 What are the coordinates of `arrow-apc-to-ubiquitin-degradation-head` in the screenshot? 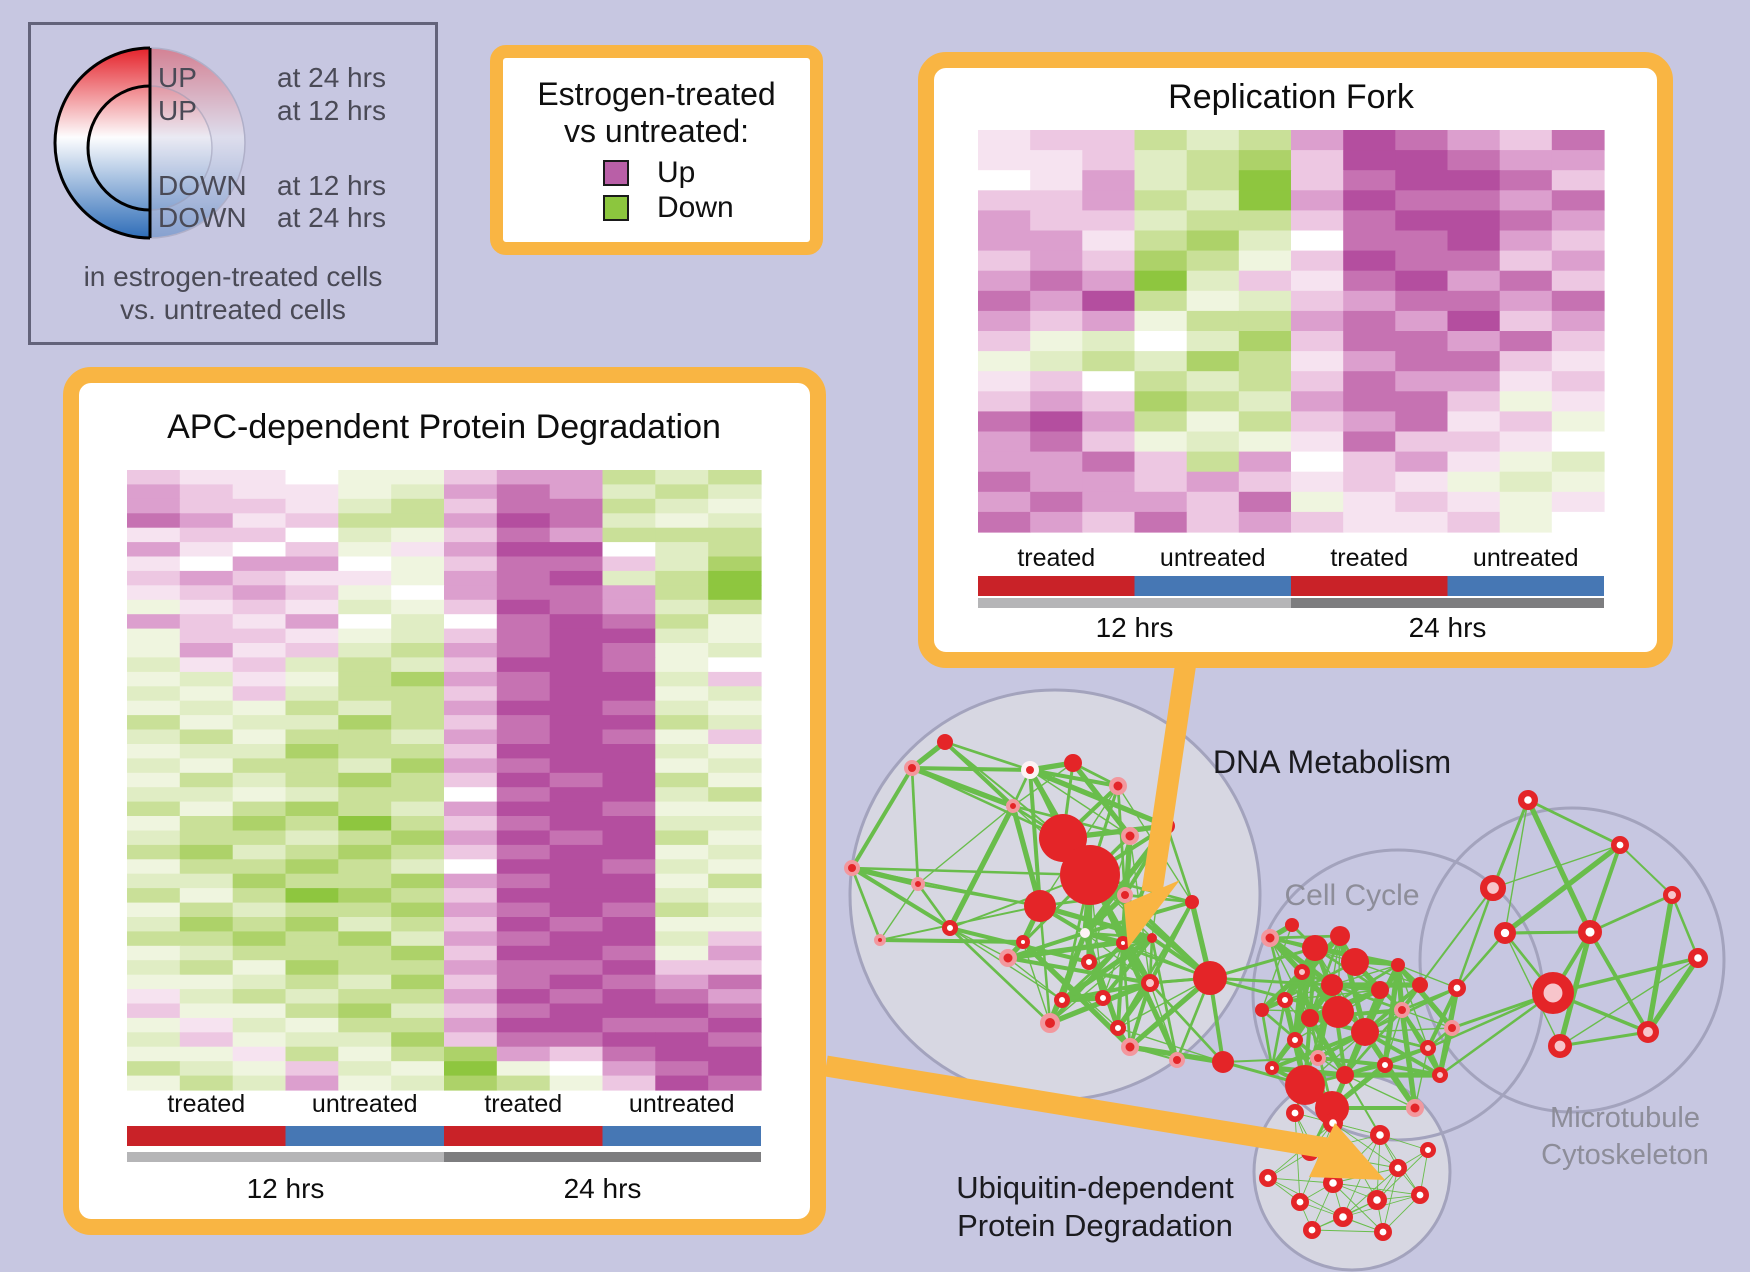 It's located at (1347, 1151).